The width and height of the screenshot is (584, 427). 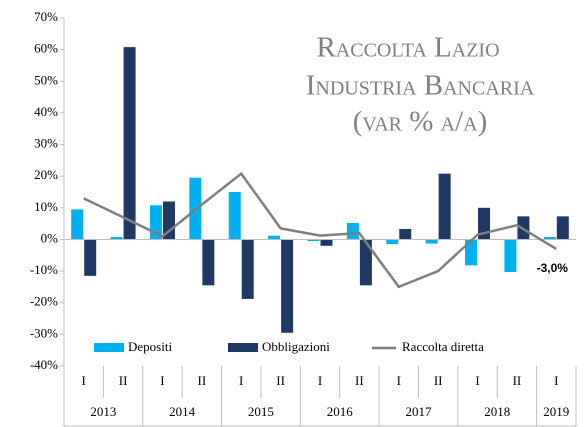 What do you see at coordinates (46, 206) in the screenshot?
I see `y-tick-label: 10%` at bounding box center [46, 206].